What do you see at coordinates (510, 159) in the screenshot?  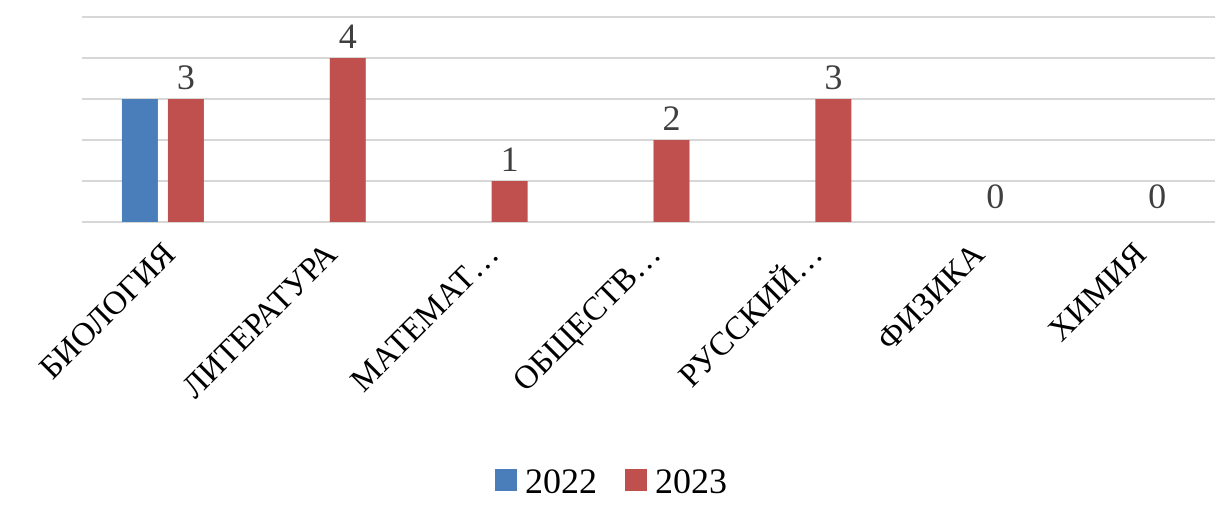 I see `data-label: 1` at bounding box center [510, 159].